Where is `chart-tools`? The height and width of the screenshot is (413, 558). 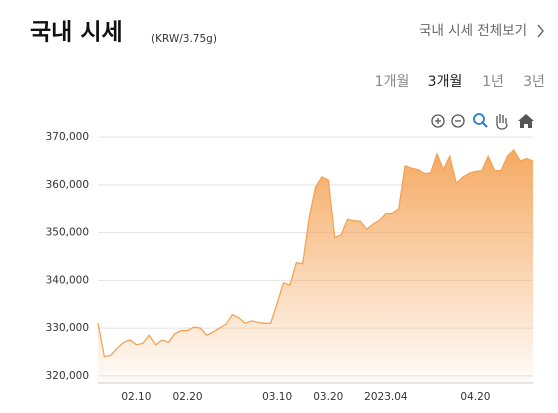 chart-tools is located at coordinates (482, 121).